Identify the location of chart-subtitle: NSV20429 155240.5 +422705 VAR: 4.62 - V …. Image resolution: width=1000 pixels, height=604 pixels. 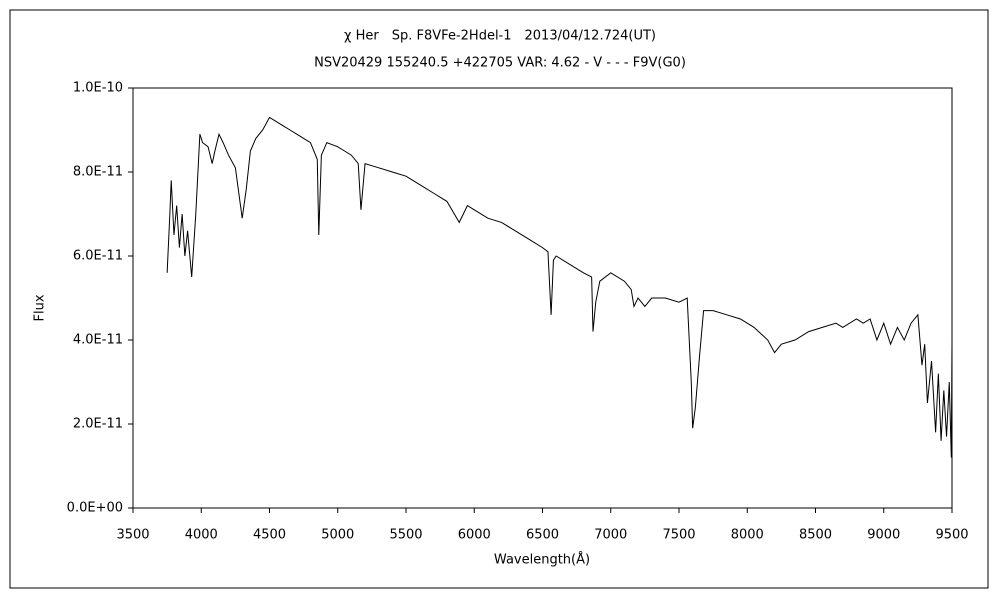
(500, 63).